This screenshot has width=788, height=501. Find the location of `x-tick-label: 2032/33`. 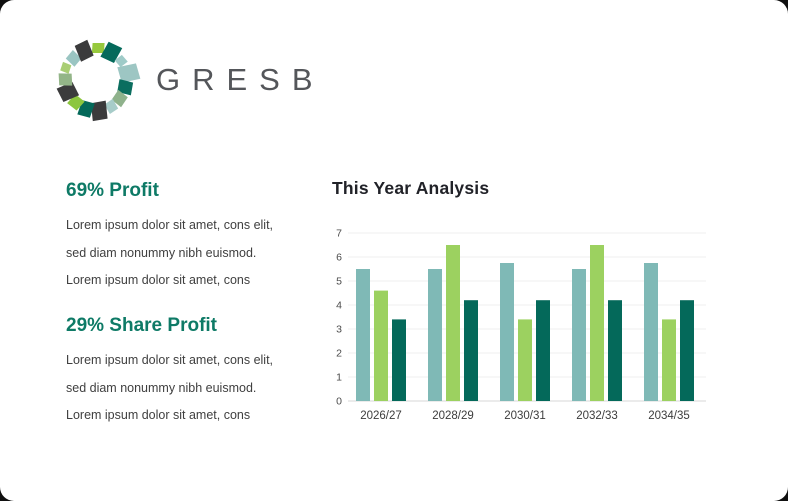

x-tick-label: 2032/33 is located at coordinates (597, 416).